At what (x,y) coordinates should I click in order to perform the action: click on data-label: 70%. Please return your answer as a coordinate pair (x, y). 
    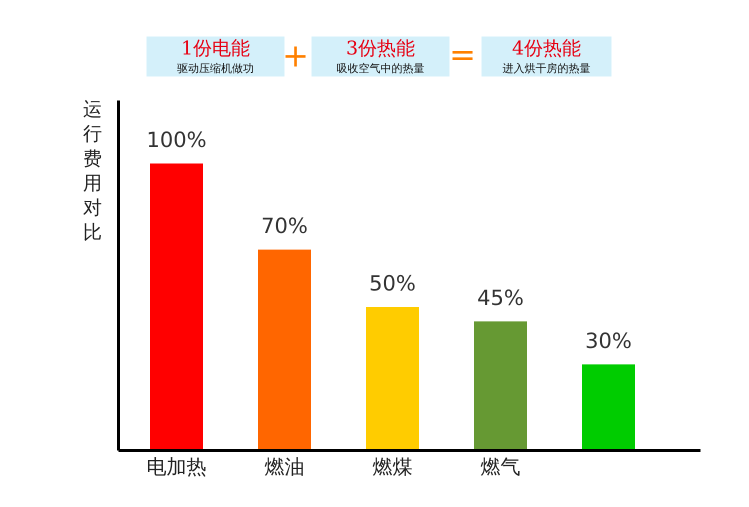
    Looking at the image, I should click on (284, 226).